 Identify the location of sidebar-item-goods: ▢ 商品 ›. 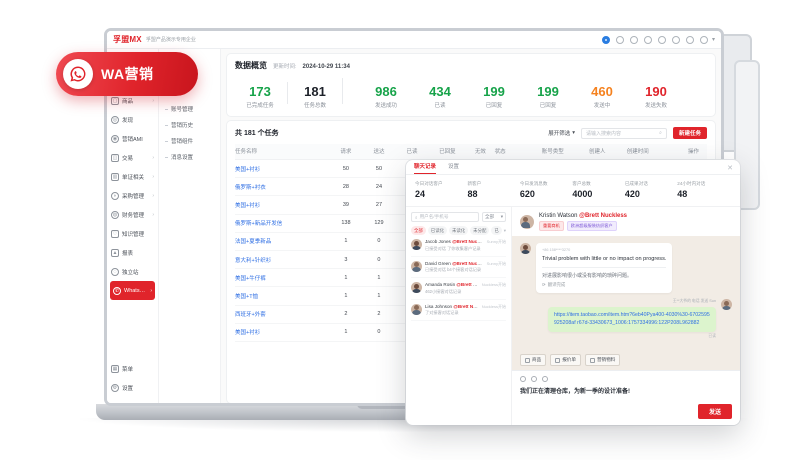
(132, 100).